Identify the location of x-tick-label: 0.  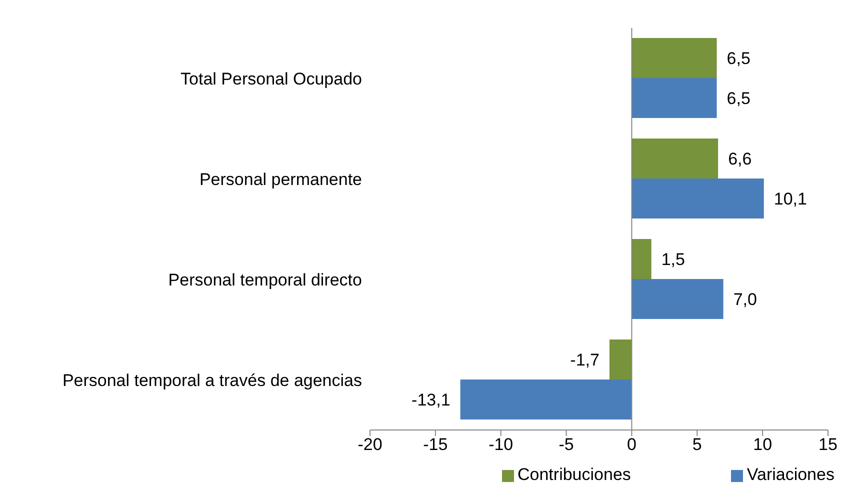
(631, 444).